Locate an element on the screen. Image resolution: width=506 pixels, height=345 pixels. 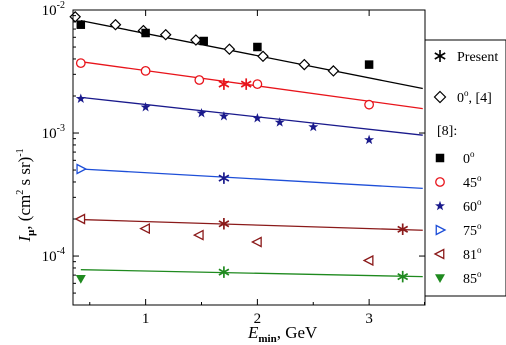
x-tick-label-2: 3 is located at coordinates (369, 319).